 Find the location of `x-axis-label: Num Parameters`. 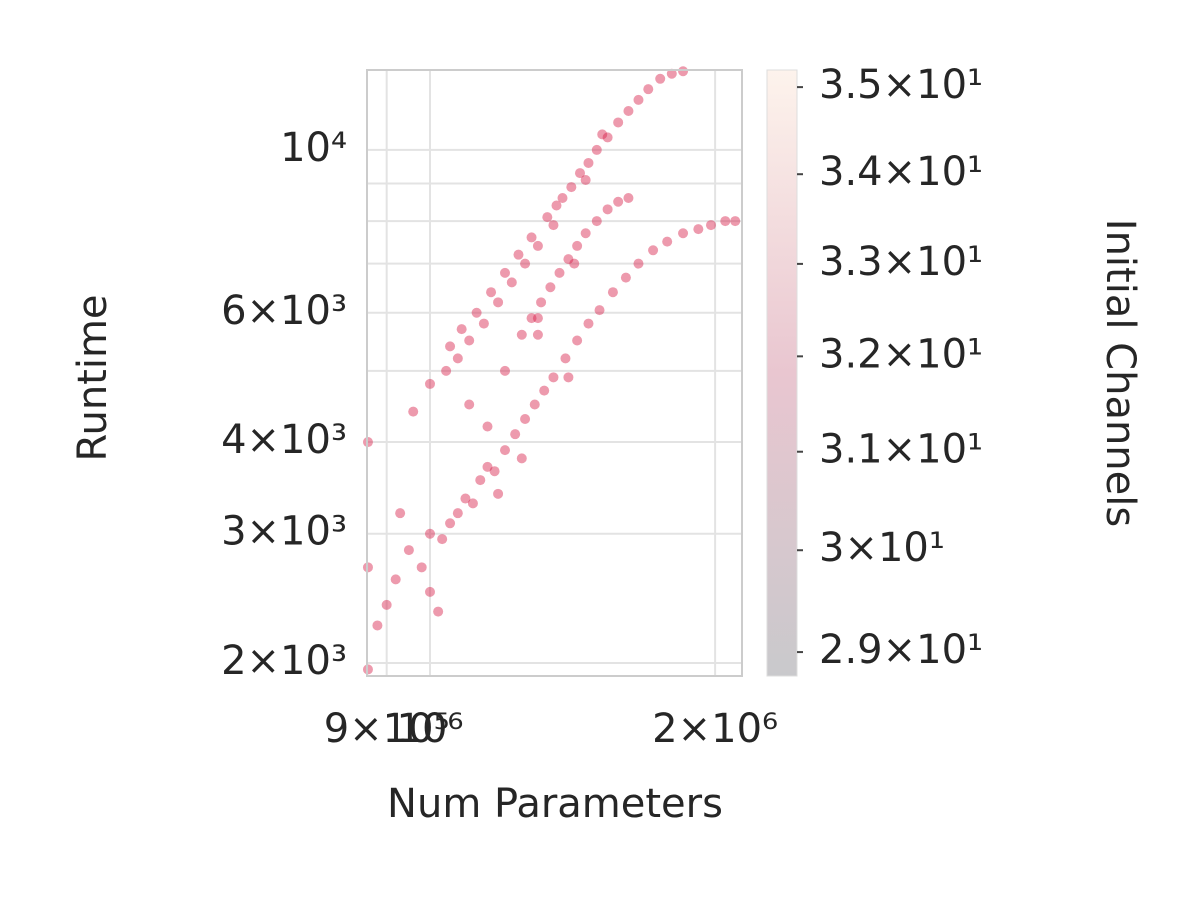

x-axis-label: Num Parameters is located at coordinates (555, 804).